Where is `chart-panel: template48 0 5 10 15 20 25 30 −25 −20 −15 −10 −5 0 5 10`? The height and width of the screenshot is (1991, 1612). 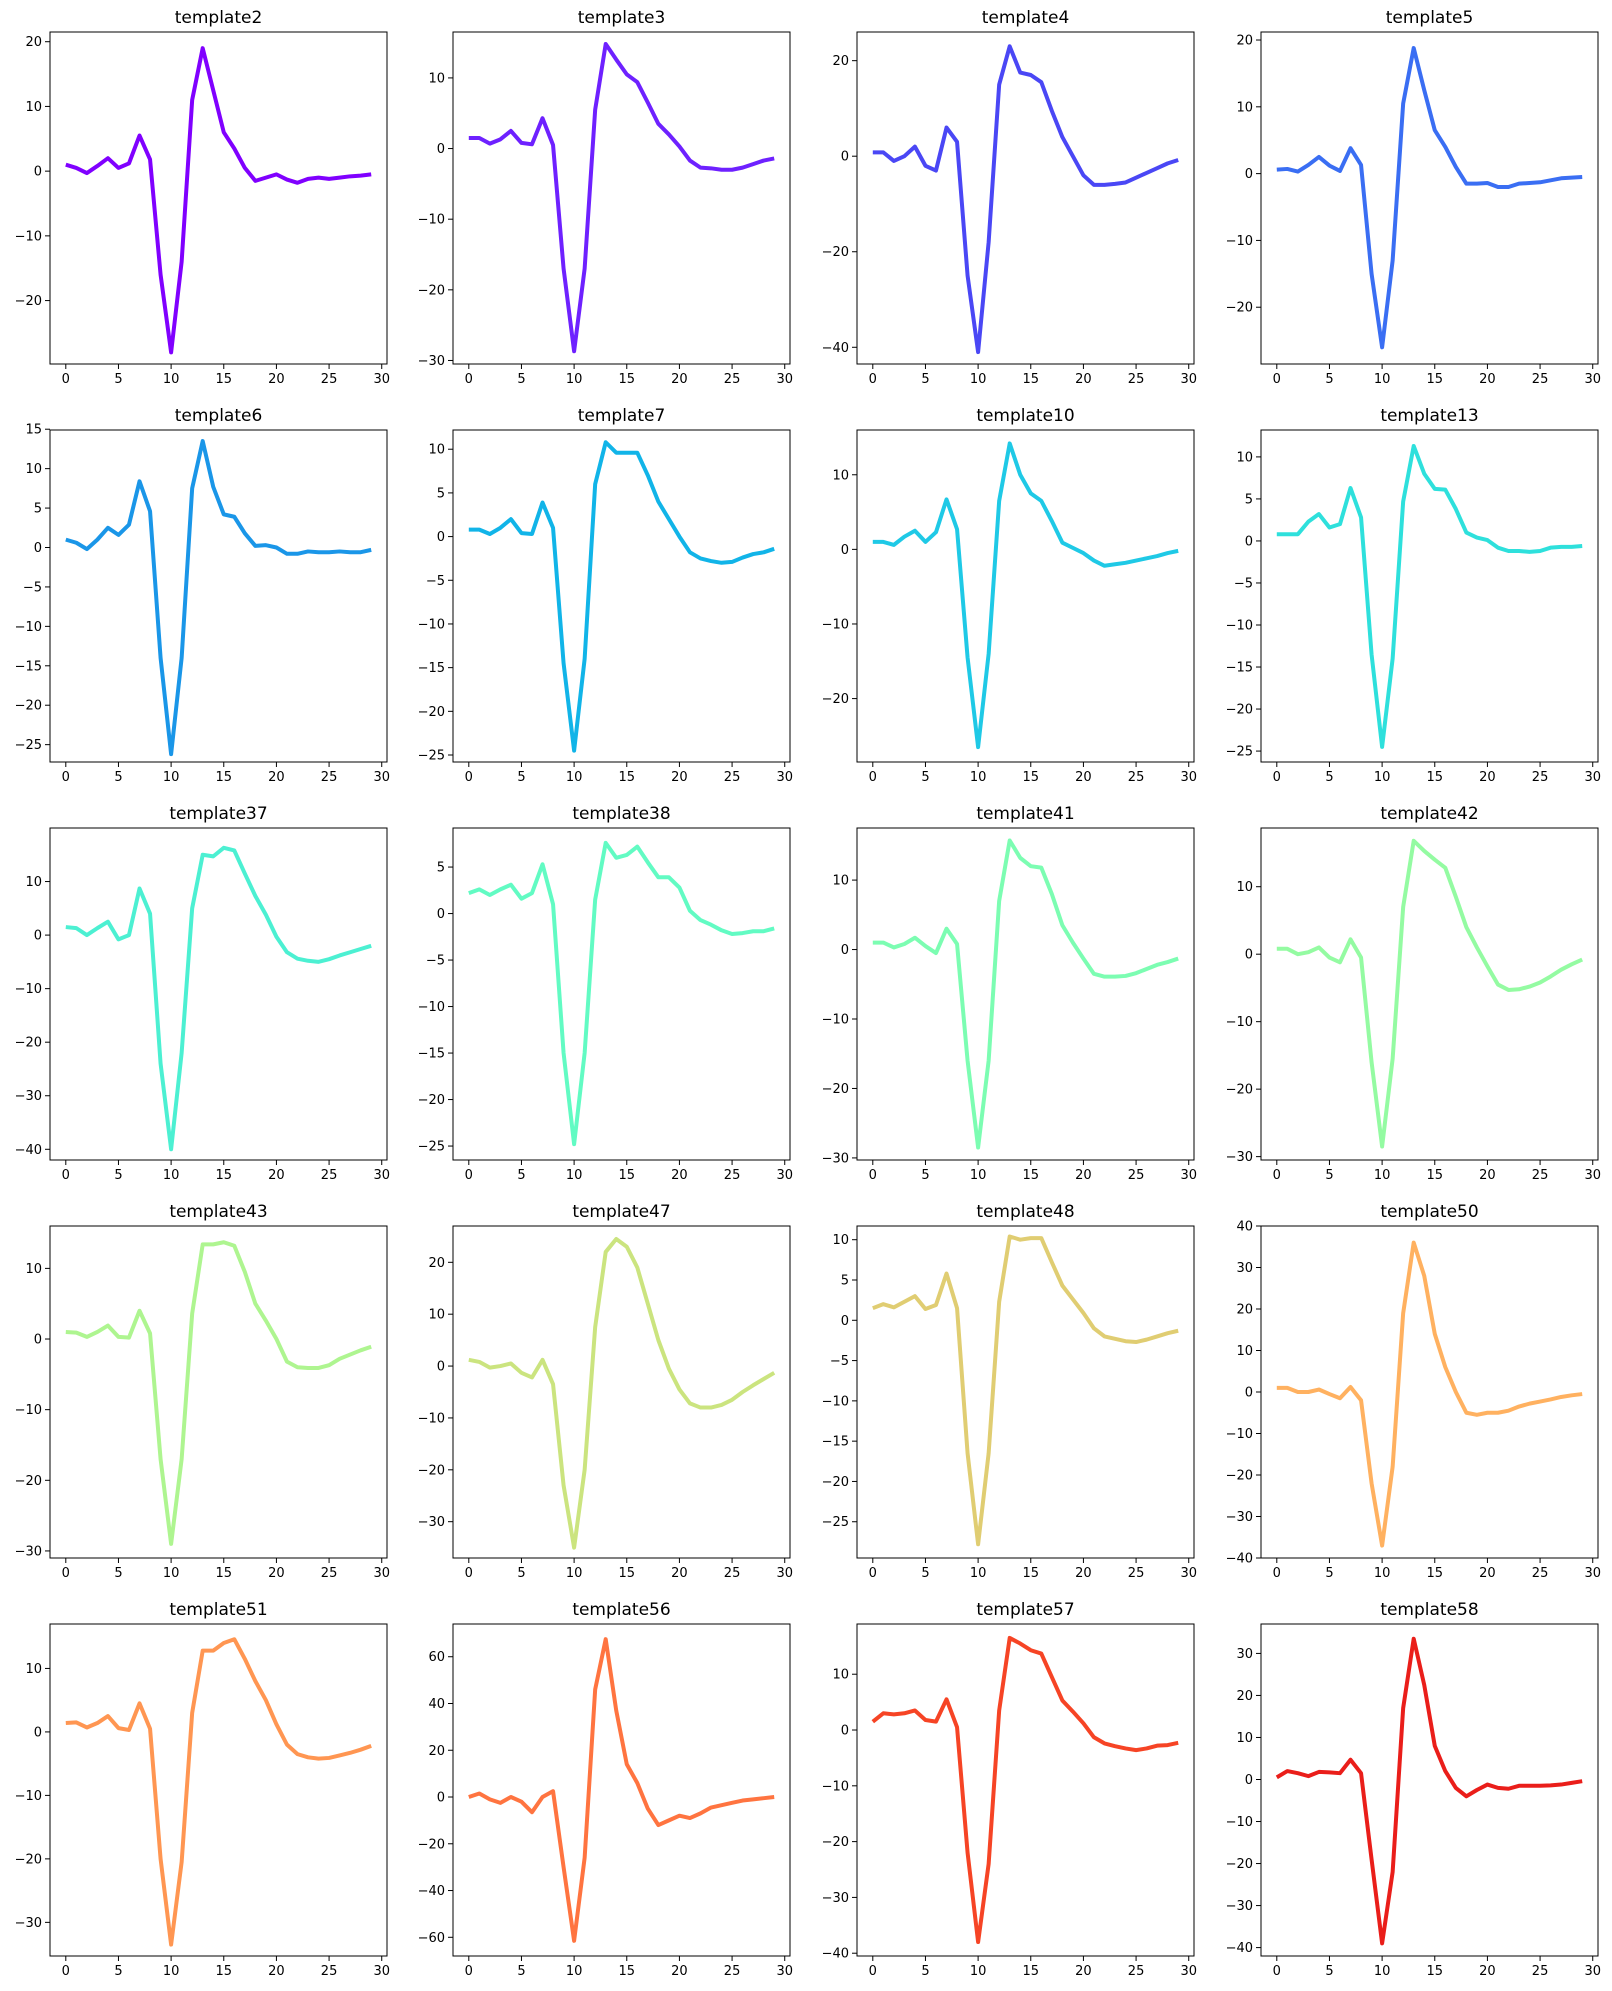 chart-panel: template48 0 5 10 15 20 25 30 −25 −20 −15 −10 −5 0 5 10 is located at coordinates (1009, 1391).